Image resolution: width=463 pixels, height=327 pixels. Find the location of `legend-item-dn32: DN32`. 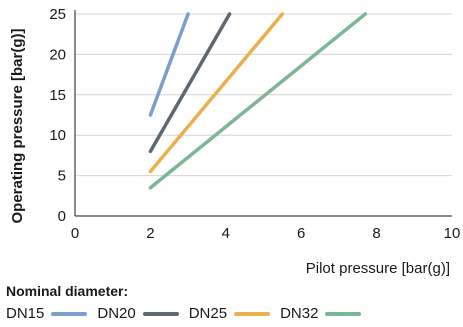

legend-item-dn32: DN32 is located at coordinates (321, 313).